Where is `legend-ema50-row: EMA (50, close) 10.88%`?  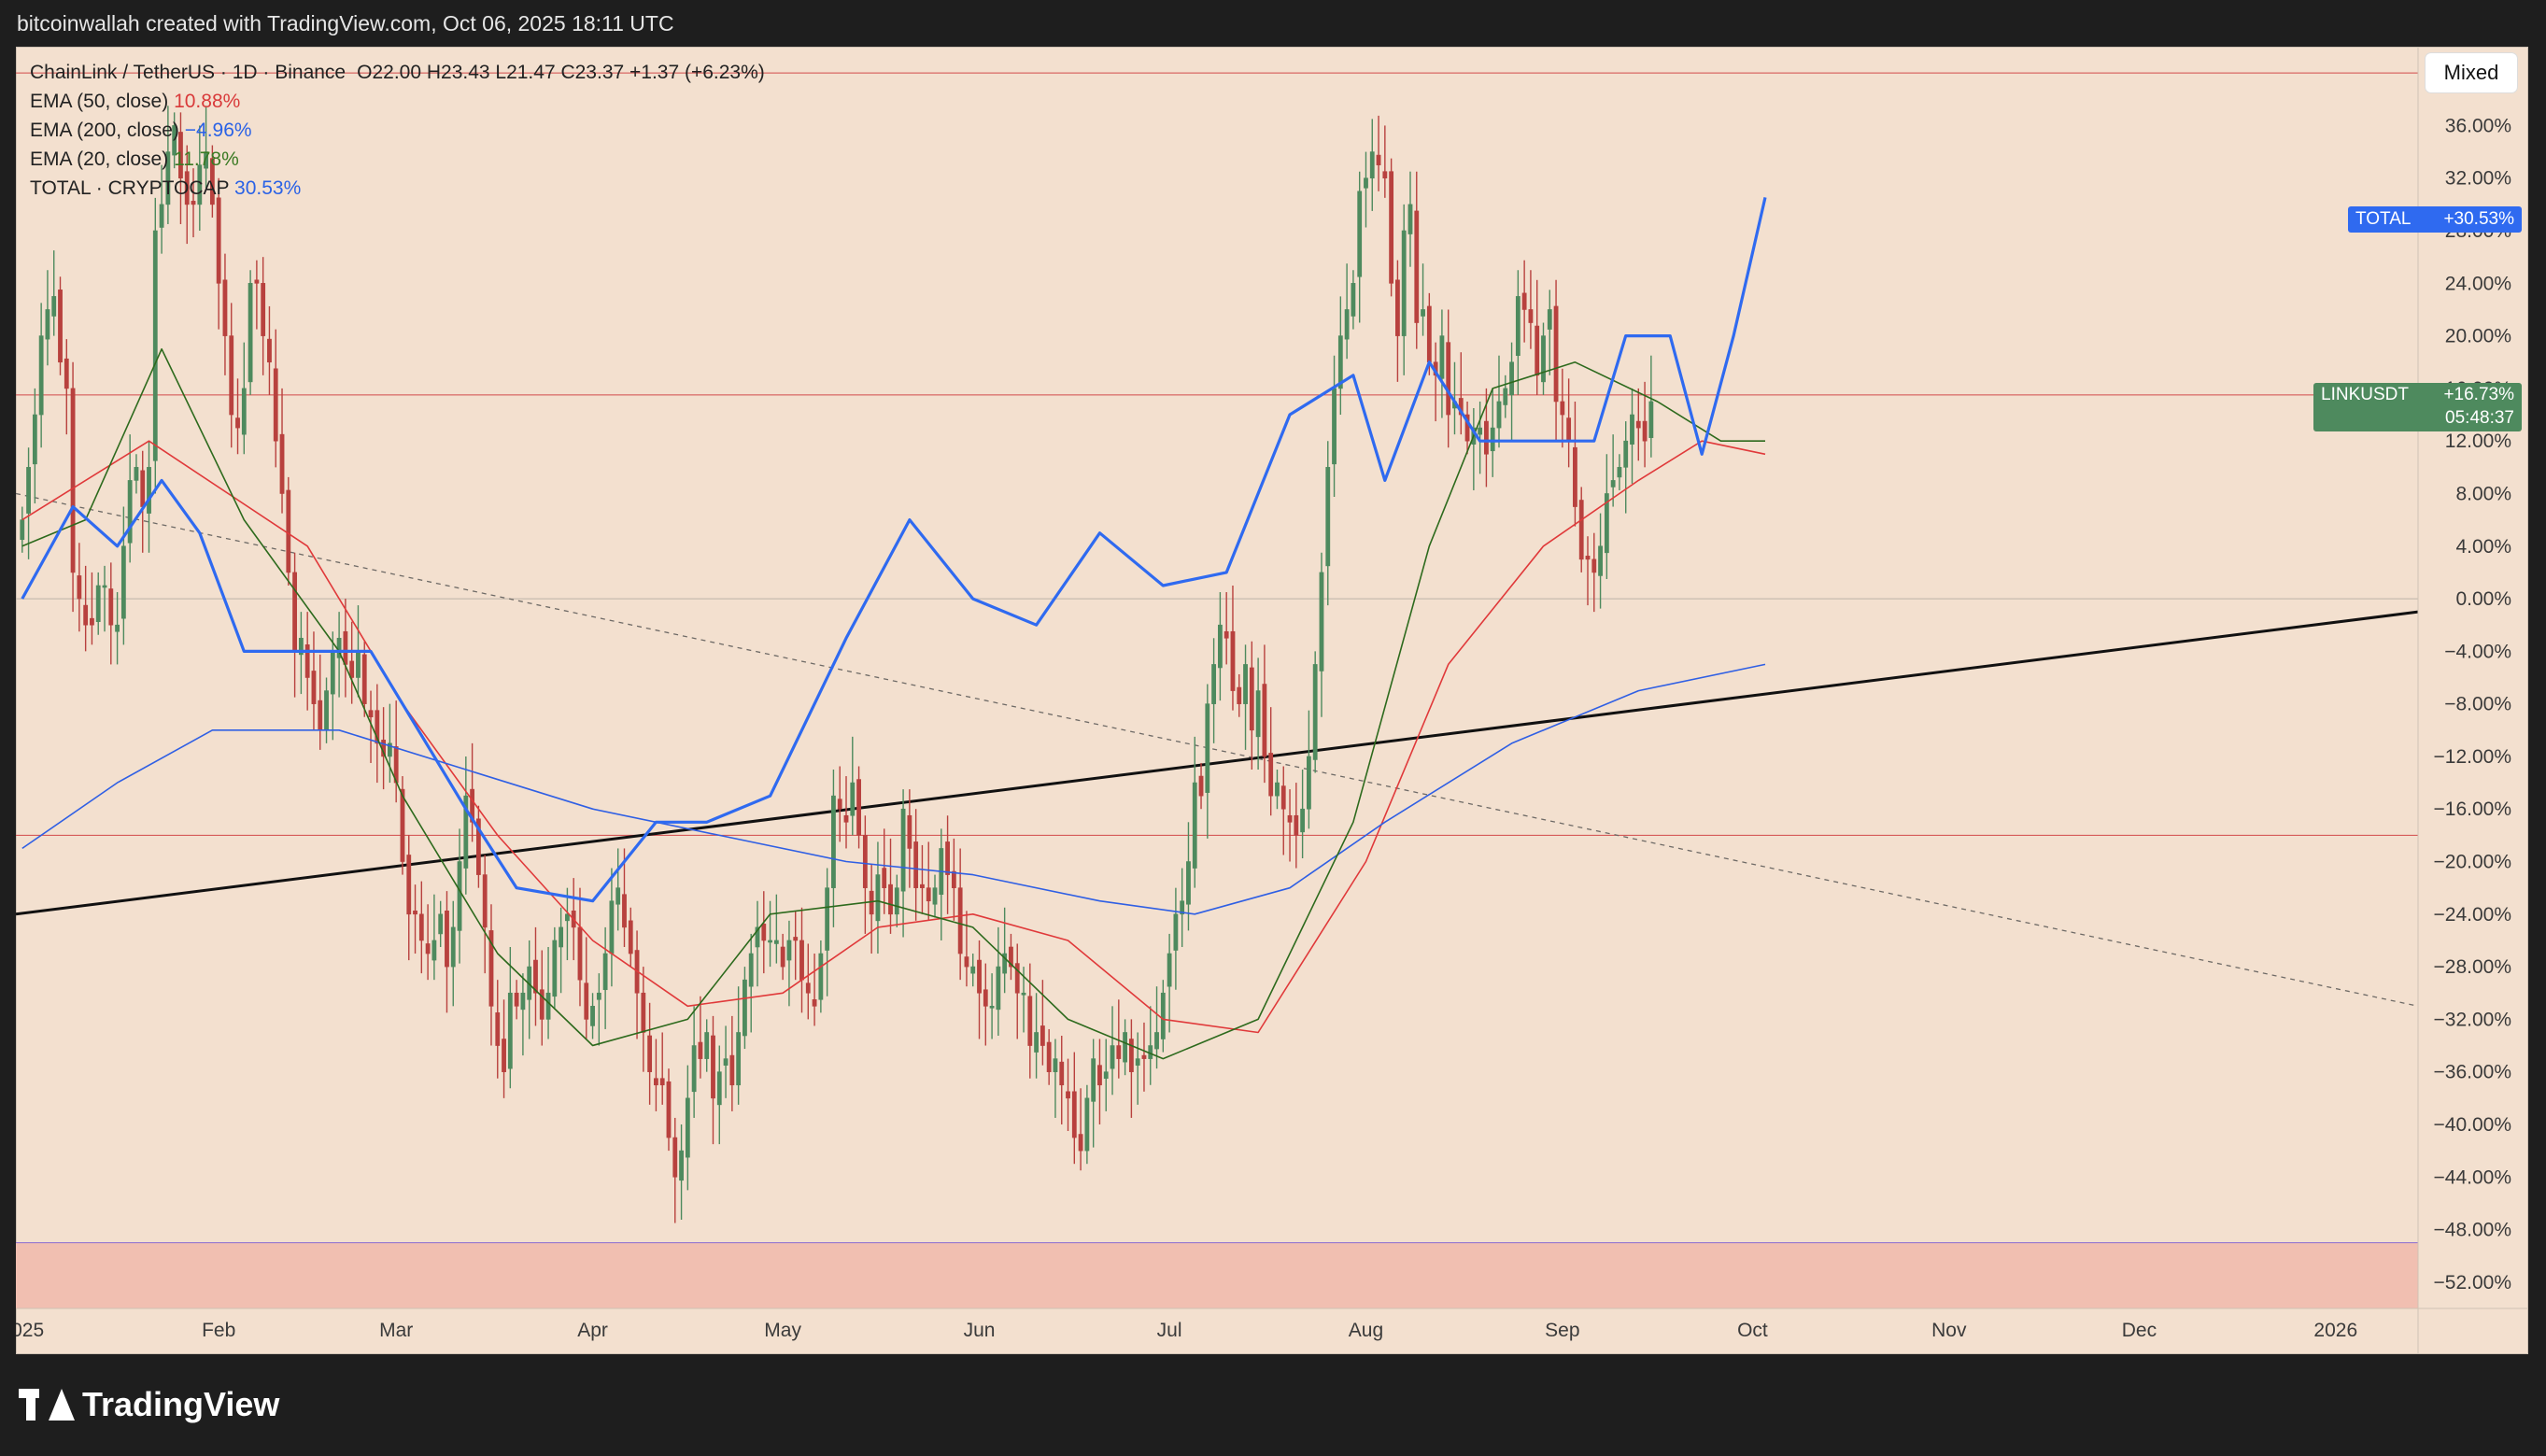
legend-ema50-row: EMA (50, close) 10.88% is located at coordinates (398, 101).